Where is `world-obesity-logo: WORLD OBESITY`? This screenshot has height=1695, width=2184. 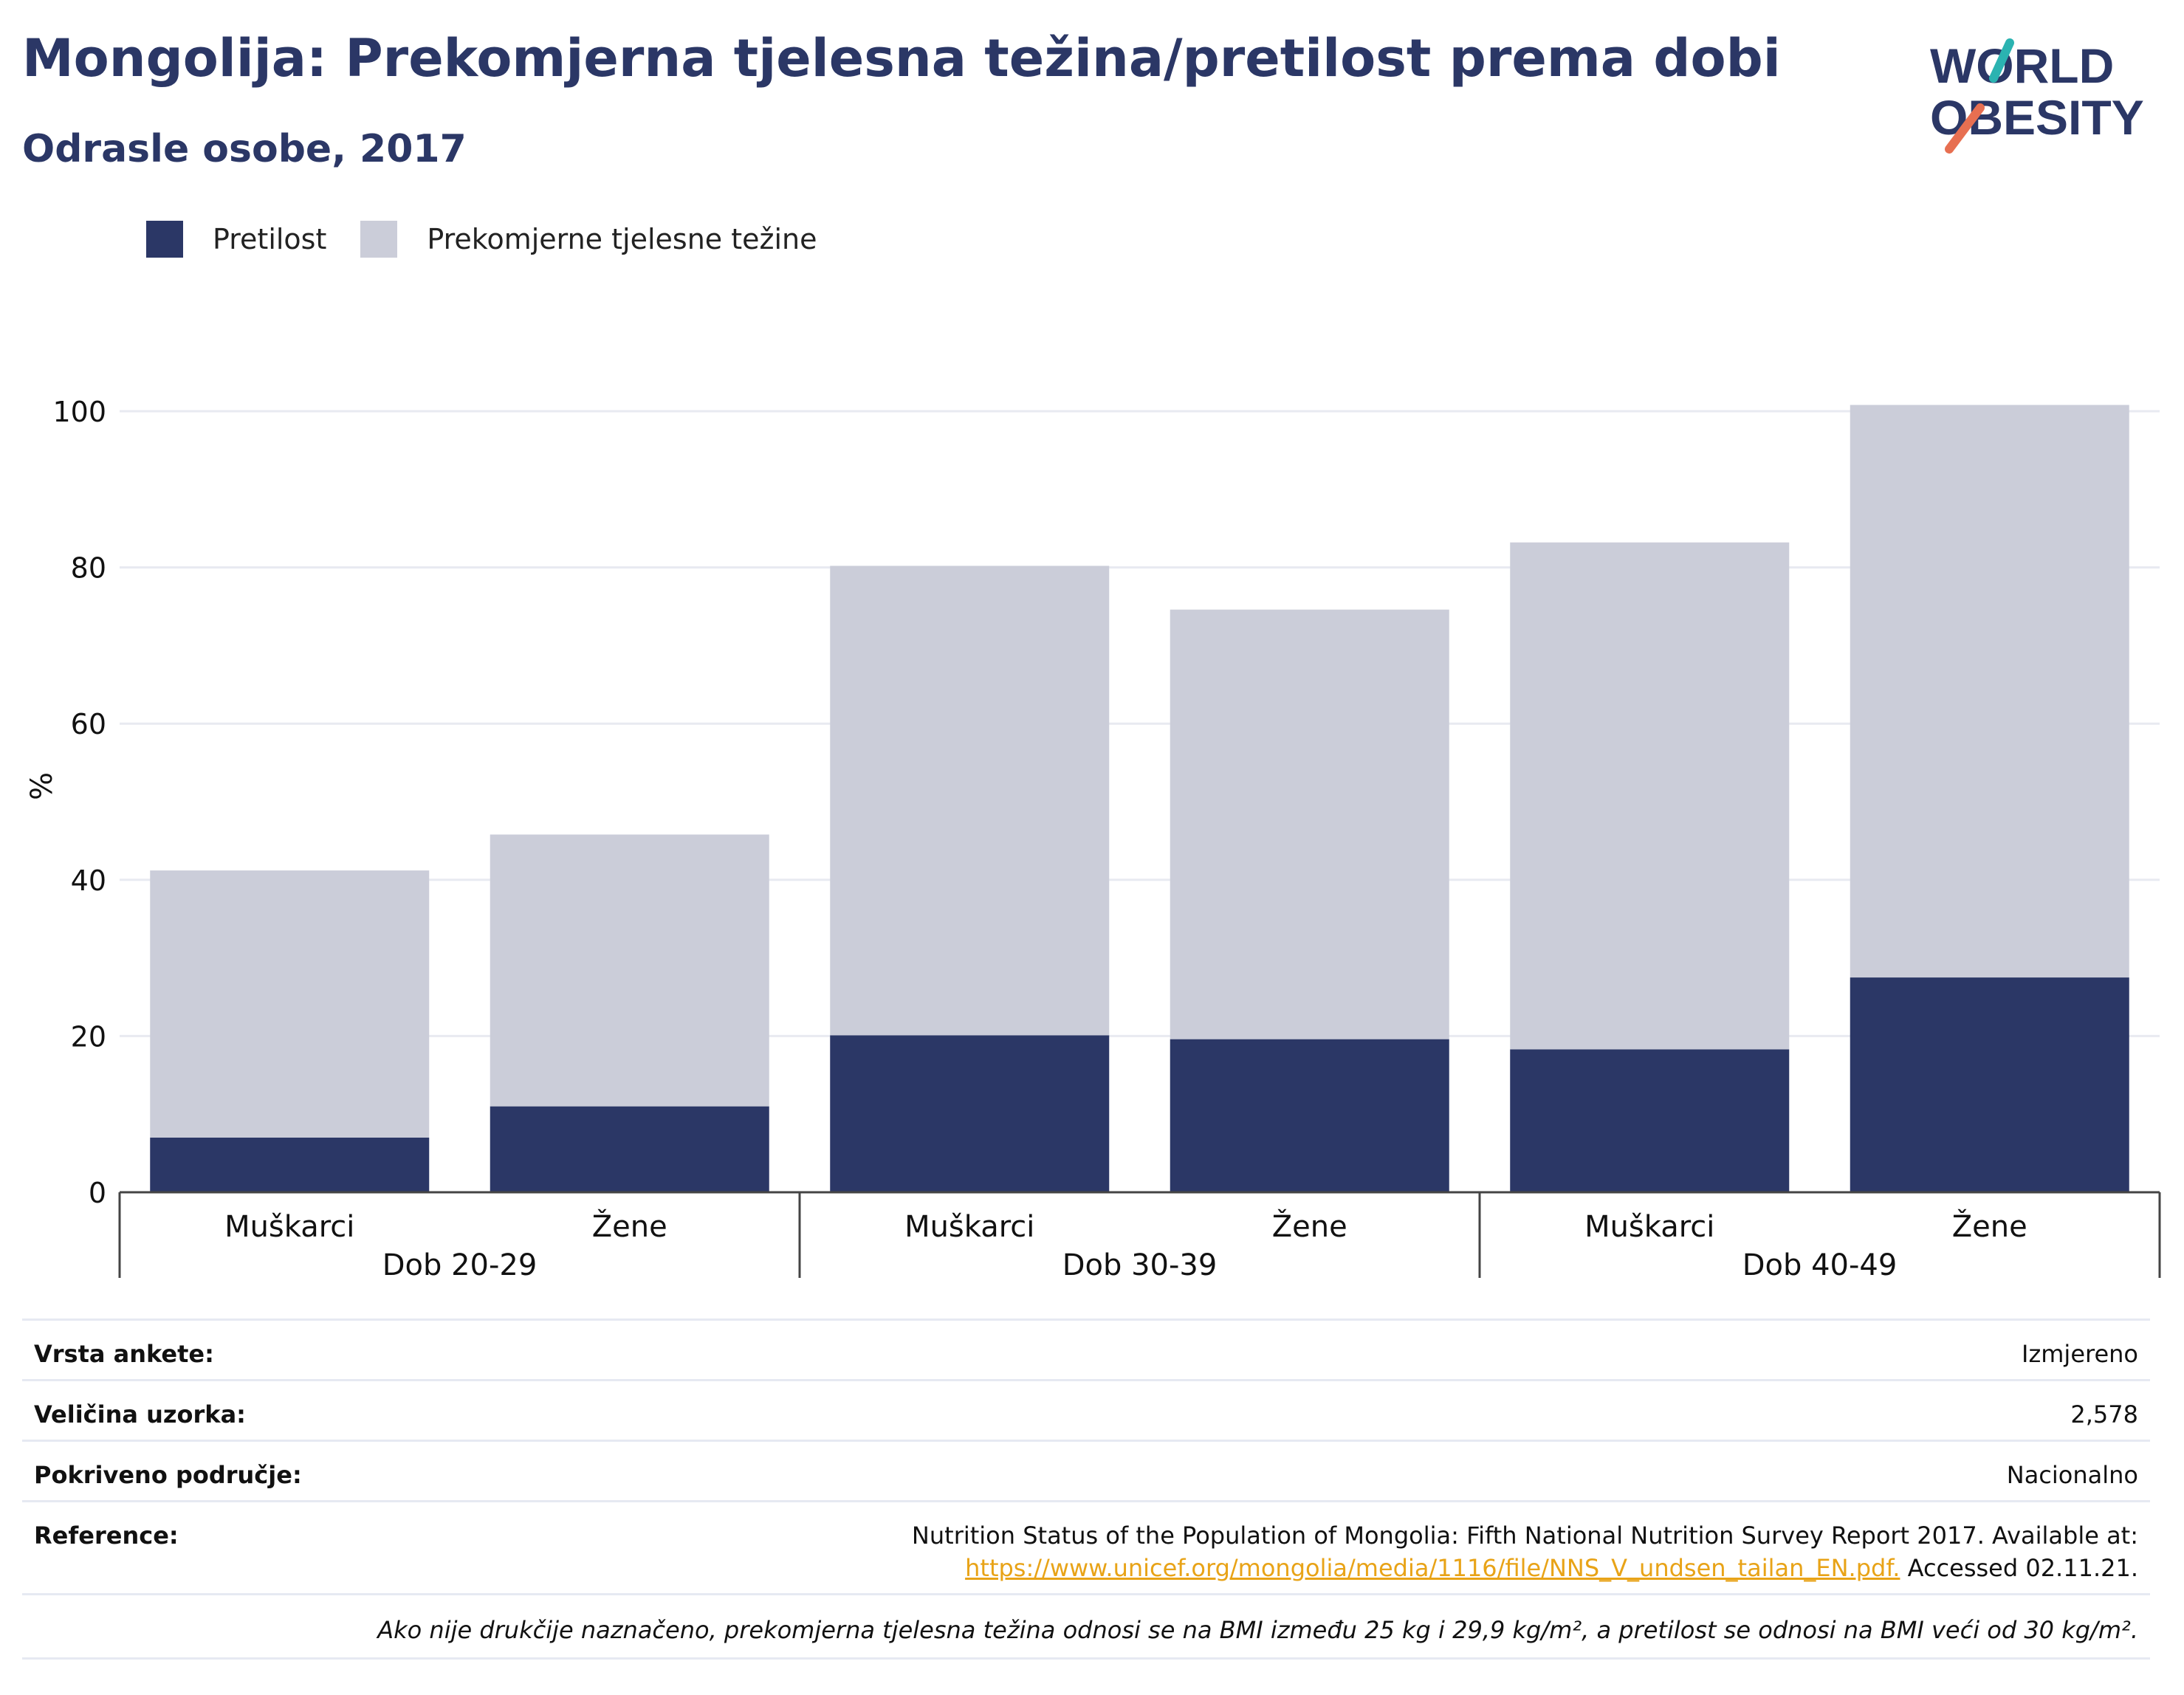 world-obesity-logo: WORLD OBESITY is located at coordinates (2037, 96).